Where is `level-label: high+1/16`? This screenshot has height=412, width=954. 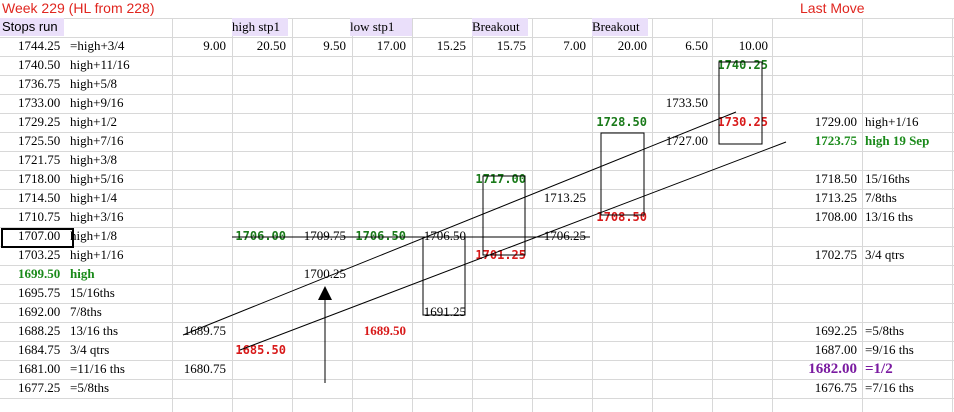 level-label: high+1/16 is located at coordinates (97, 254).